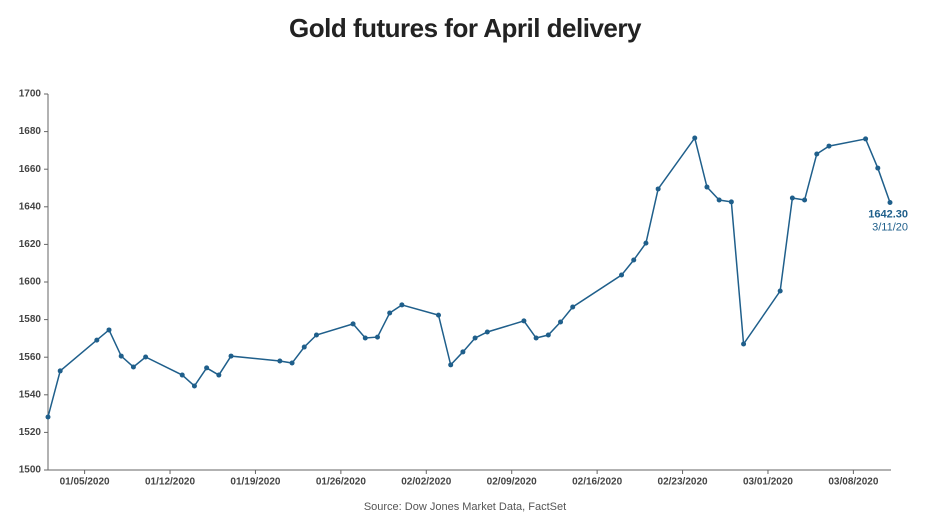 The image size is (931, 523). Describe the element at coordinates (465, 507) in the screenshot. I see `source-note: Source: Dow Jones Market Data, FactSet` at that location.